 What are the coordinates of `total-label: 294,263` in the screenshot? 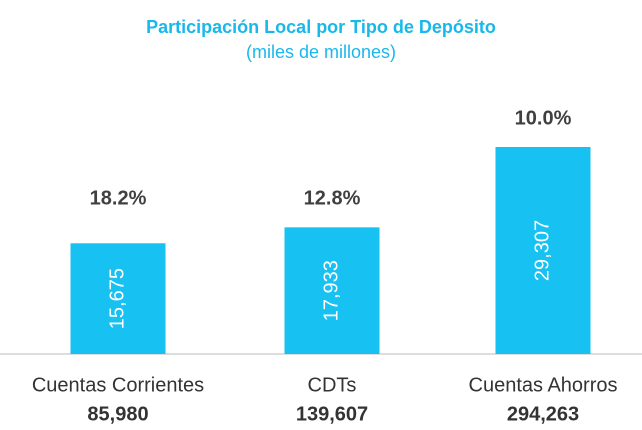 It's located at (543, 414).